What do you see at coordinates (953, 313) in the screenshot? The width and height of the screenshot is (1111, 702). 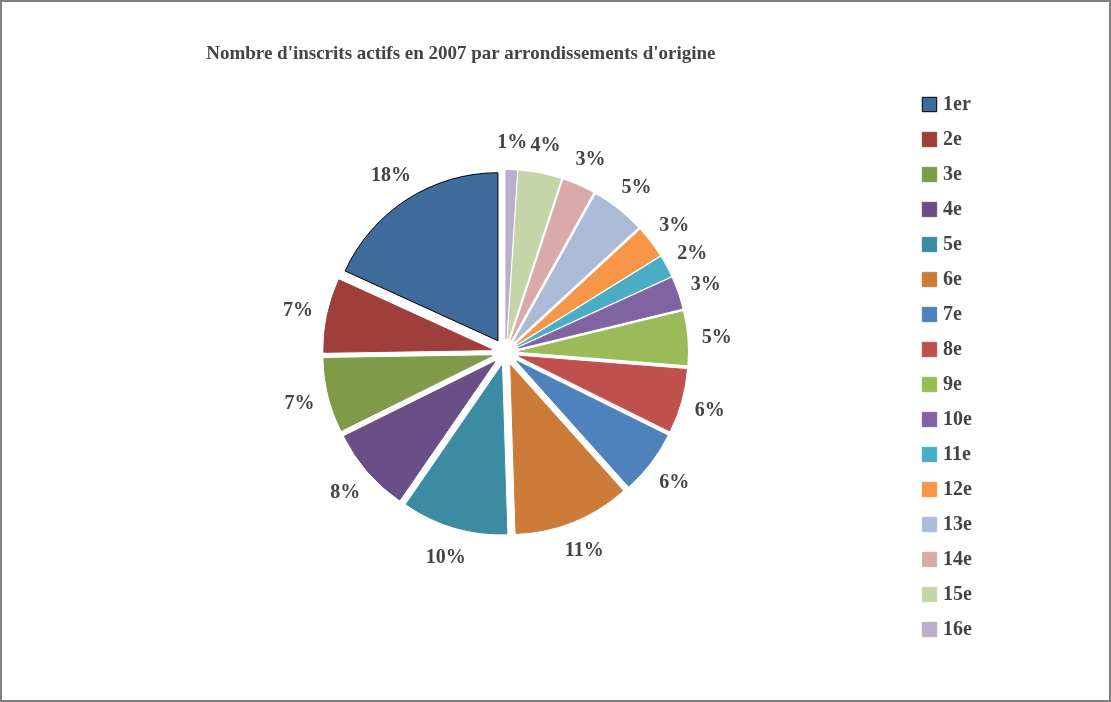 I see `legend-label: 7e` at bounding box center [953, 313].